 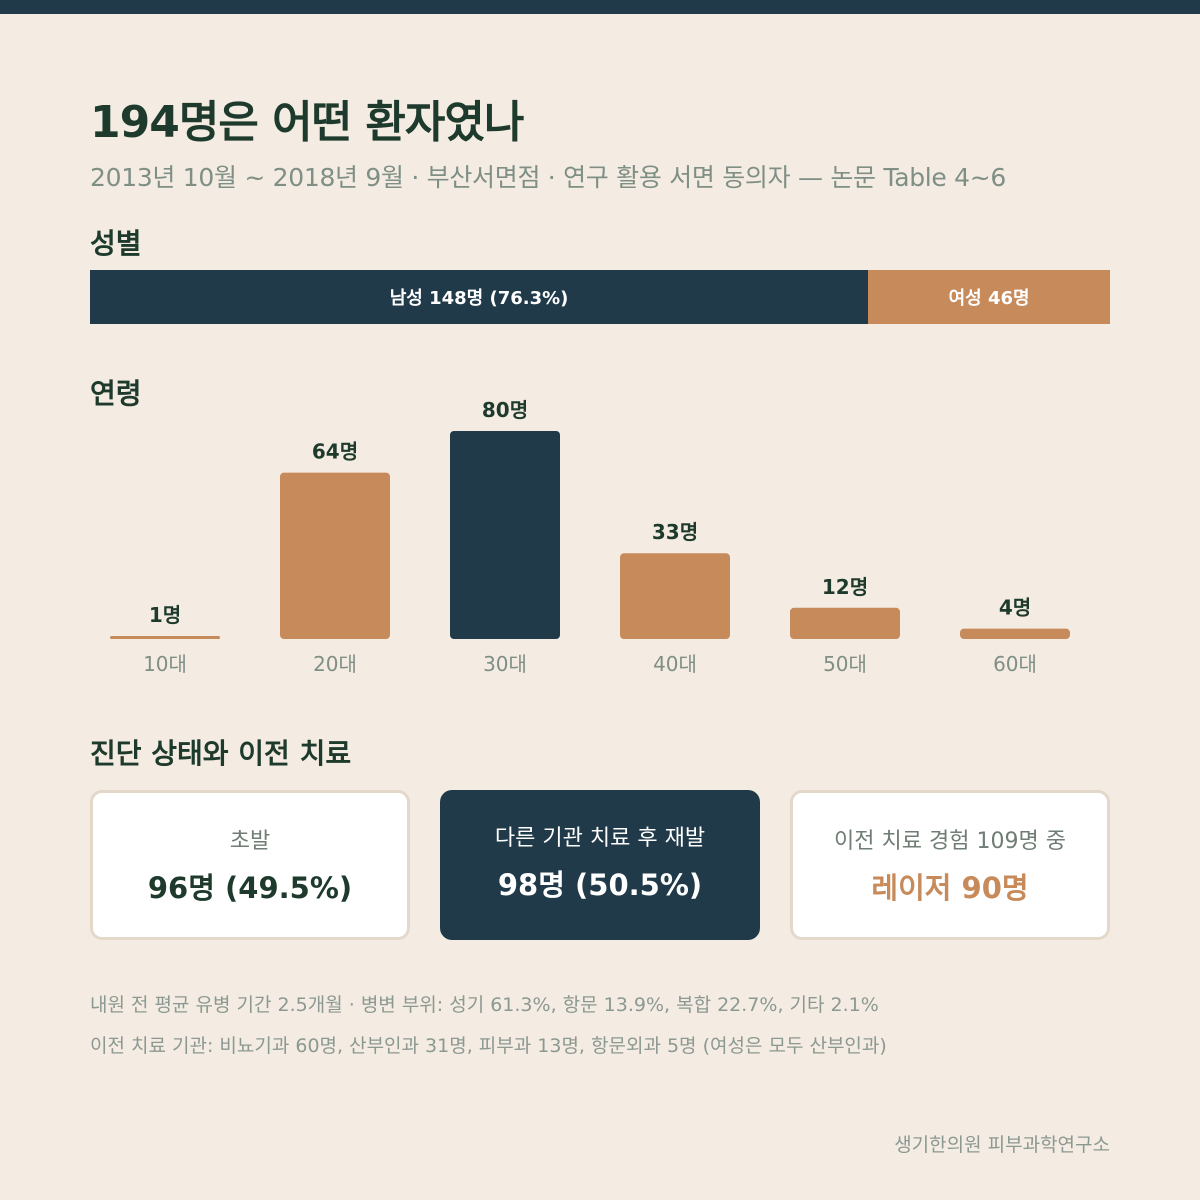 I want to click on card-recurrence: 다른 기관 치료 후 재발 98명 (50.5%), so click(x=600, y=865).